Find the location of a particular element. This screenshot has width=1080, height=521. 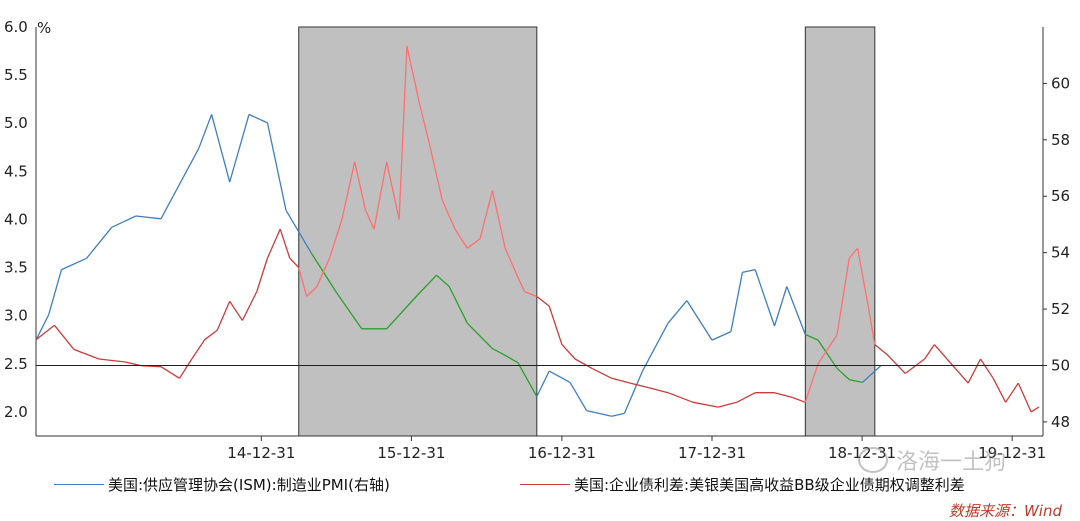

left-tick-label-1: 5.5 is located at coordinates (16, 75).